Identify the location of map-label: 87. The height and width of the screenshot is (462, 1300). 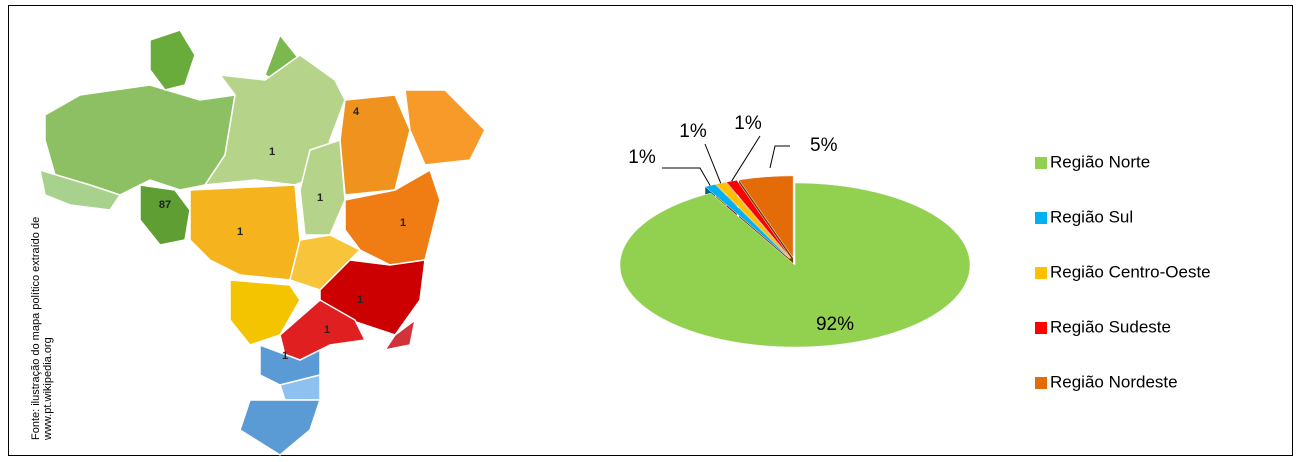
(165, 205).